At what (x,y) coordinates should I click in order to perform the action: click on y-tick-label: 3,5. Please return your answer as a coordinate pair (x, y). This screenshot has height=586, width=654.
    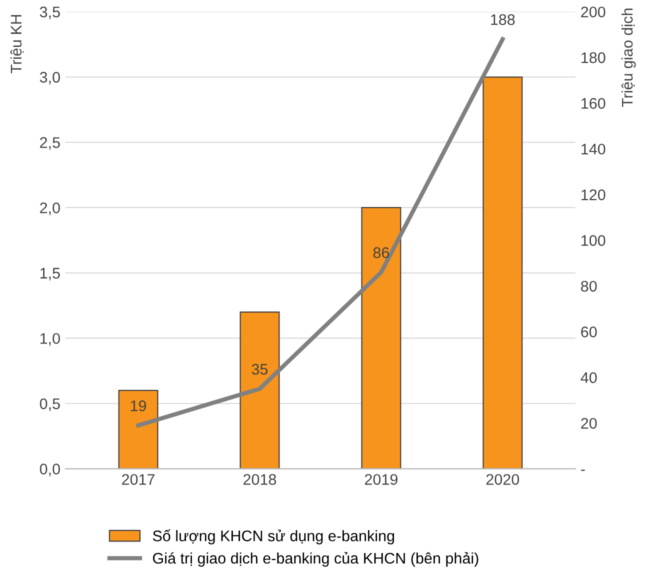
    Looking at the image, I should click on (50, 13).